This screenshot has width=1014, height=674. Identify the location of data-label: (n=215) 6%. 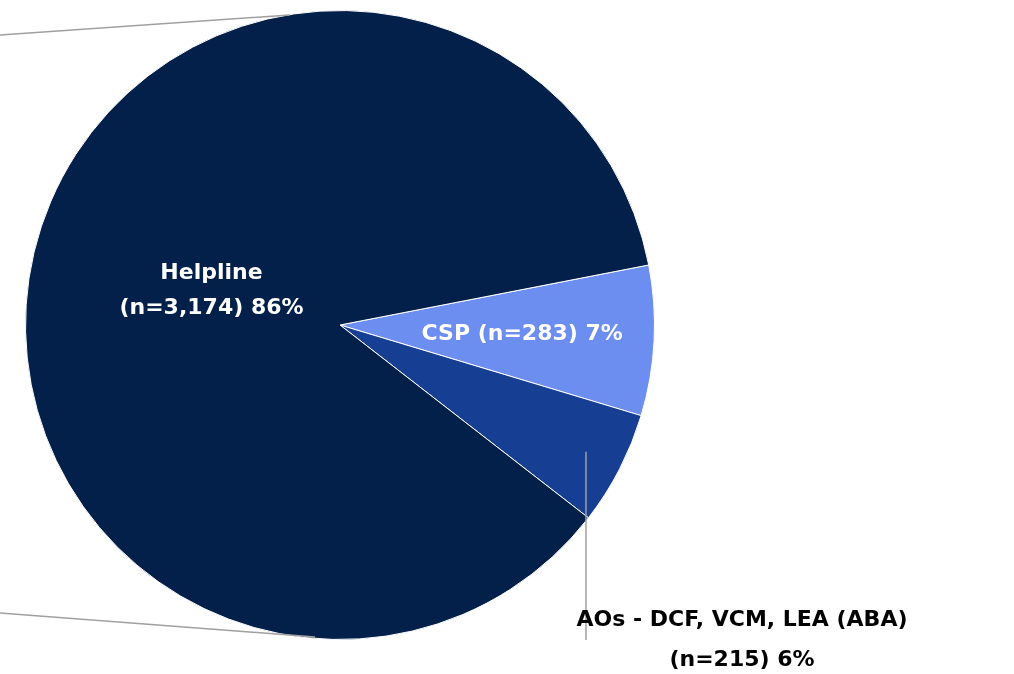
(742, 658).